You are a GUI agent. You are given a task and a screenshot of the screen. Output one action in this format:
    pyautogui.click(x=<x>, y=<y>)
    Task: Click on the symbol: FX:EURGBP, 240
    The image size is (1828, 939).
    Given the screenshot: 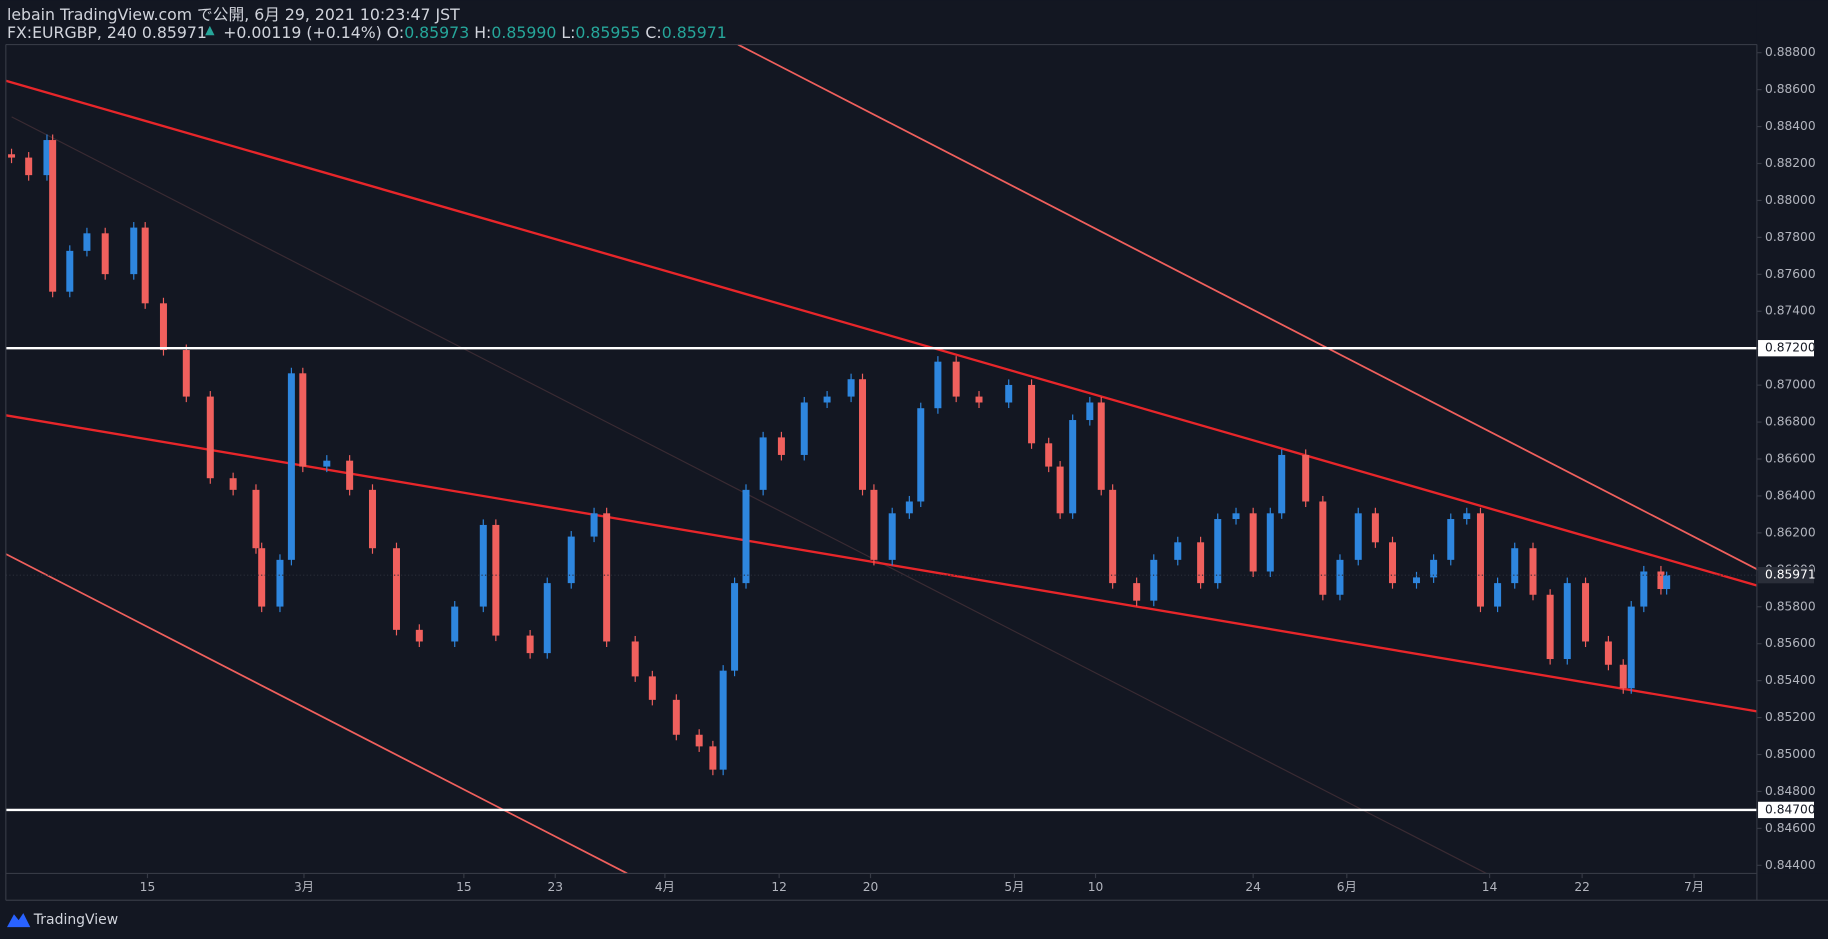 What is the action you would take?
    pyautogui.click(x=72, y=31)
    